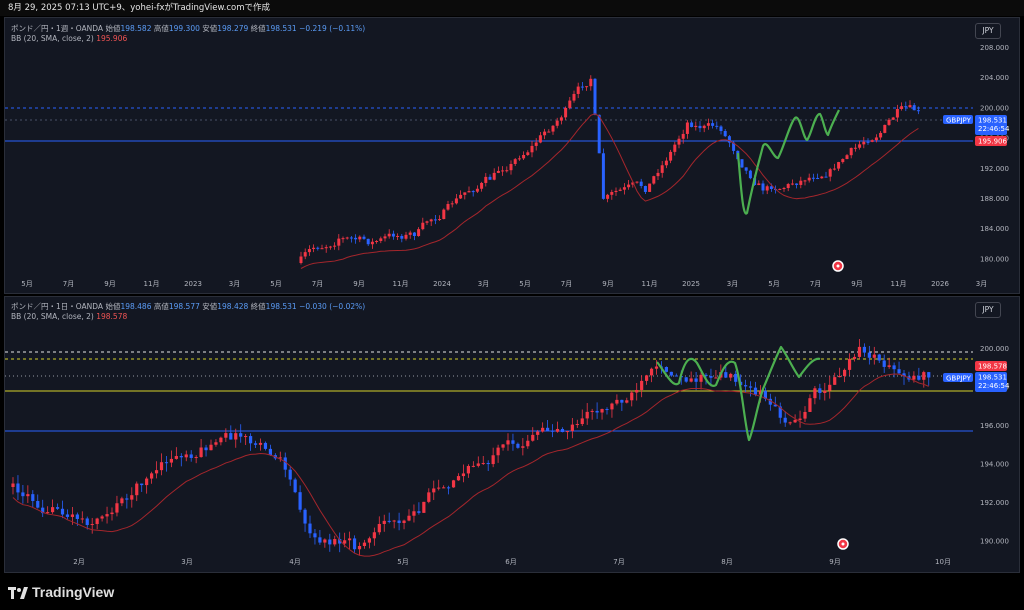 The width and height of the screenshot is (1024, 610). Describe the element at coordinates (161, 28) in the screenshot. I see `ohlc-high-label: 高値` at that location.